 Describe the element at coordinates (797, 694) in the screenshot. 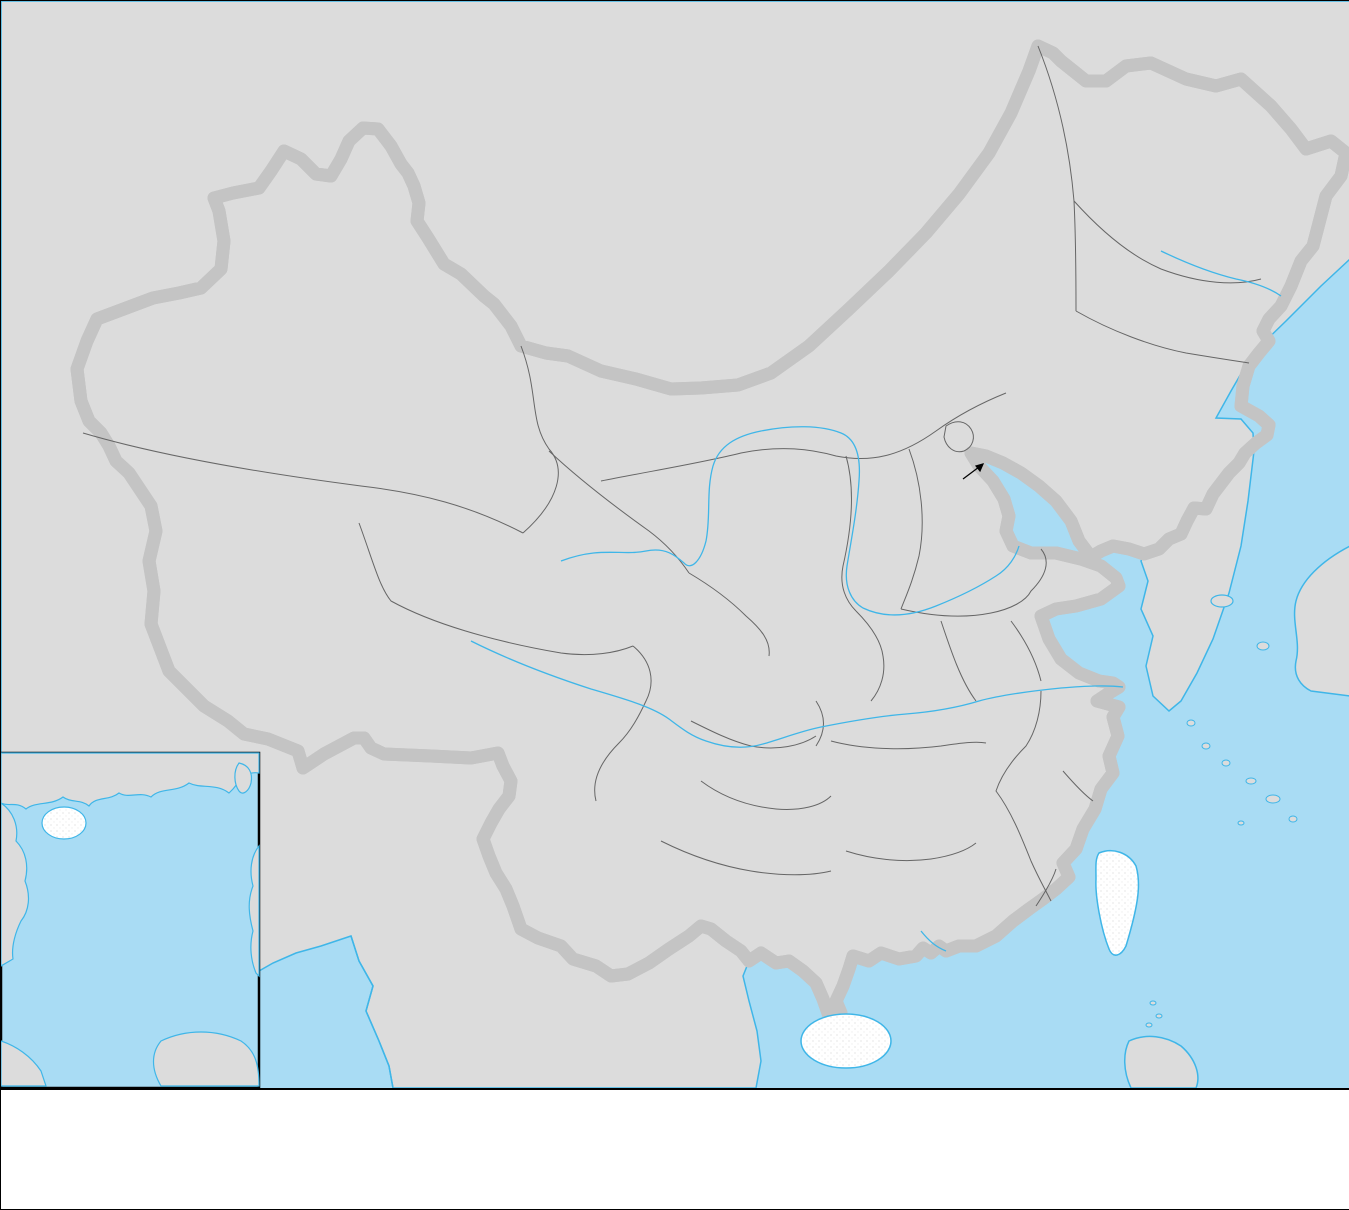

I see `yangtze-river` at that location.